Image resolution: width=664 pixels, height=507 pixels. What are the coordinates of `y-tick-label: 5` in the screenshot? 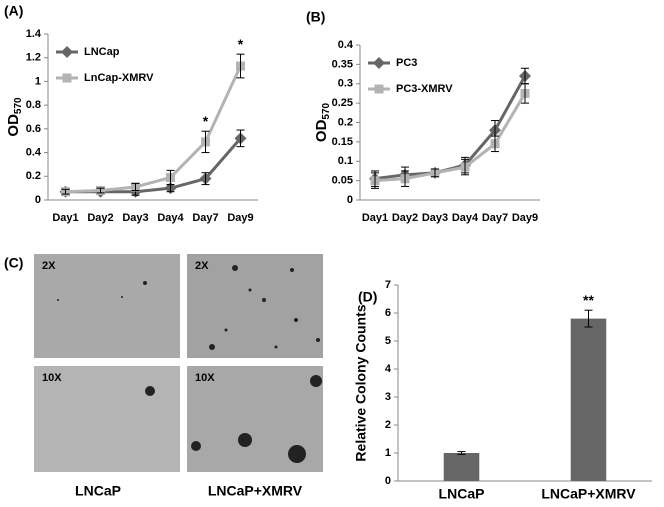 It's located at (388, 341).